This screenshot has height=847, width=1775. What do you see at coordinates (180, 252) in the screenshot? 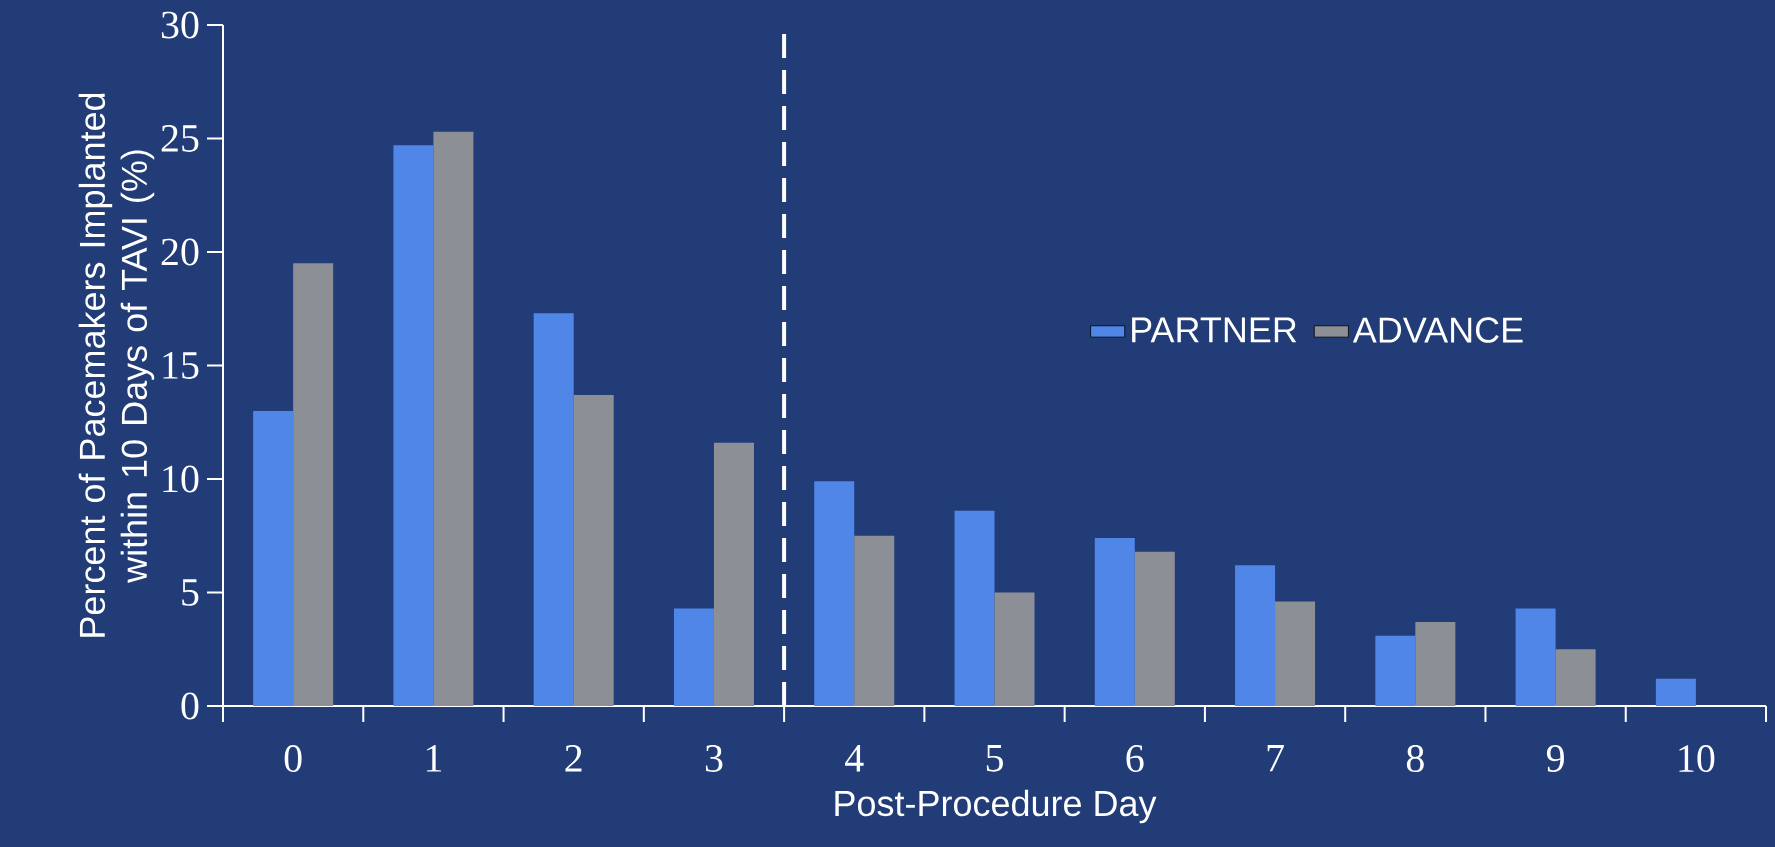
I see `y-tick-label: 20` at bounding box center [180, 252].